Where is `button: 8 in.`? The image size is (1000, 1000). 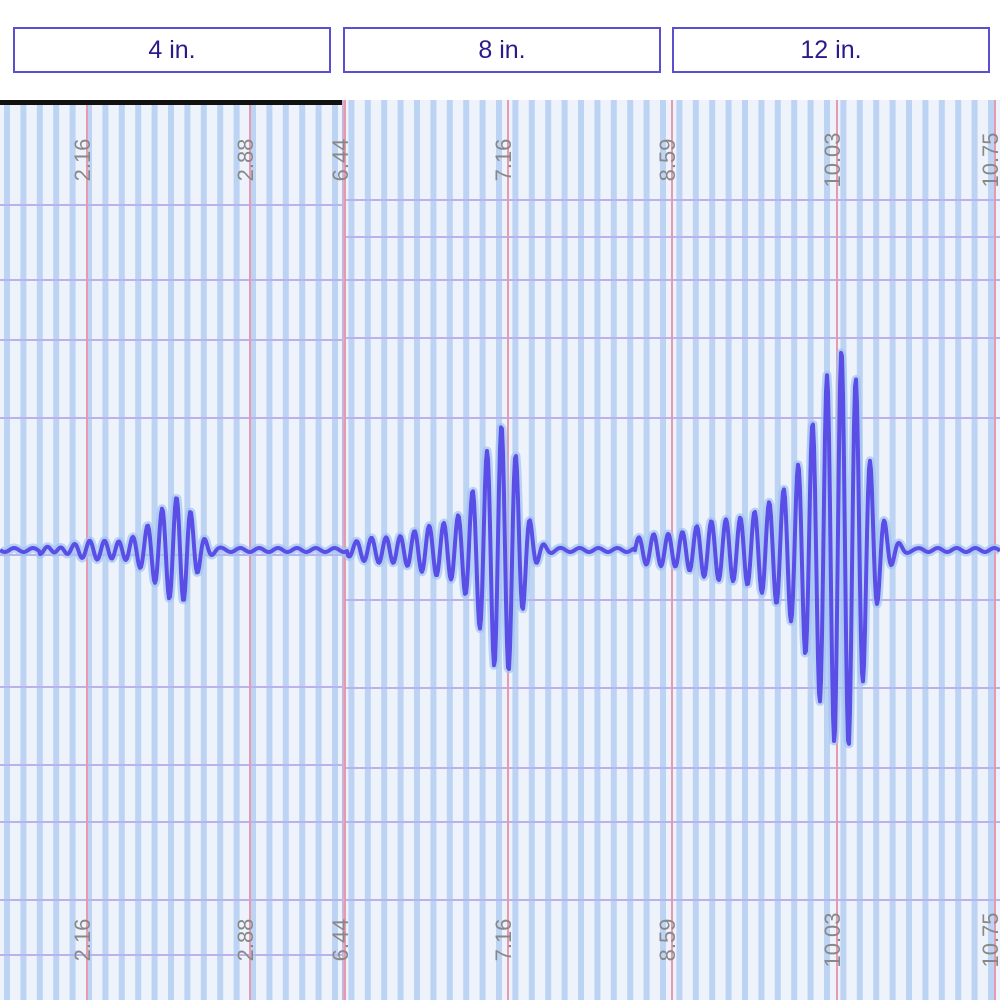
button: 8 in. is located at coordinates (502, 50).